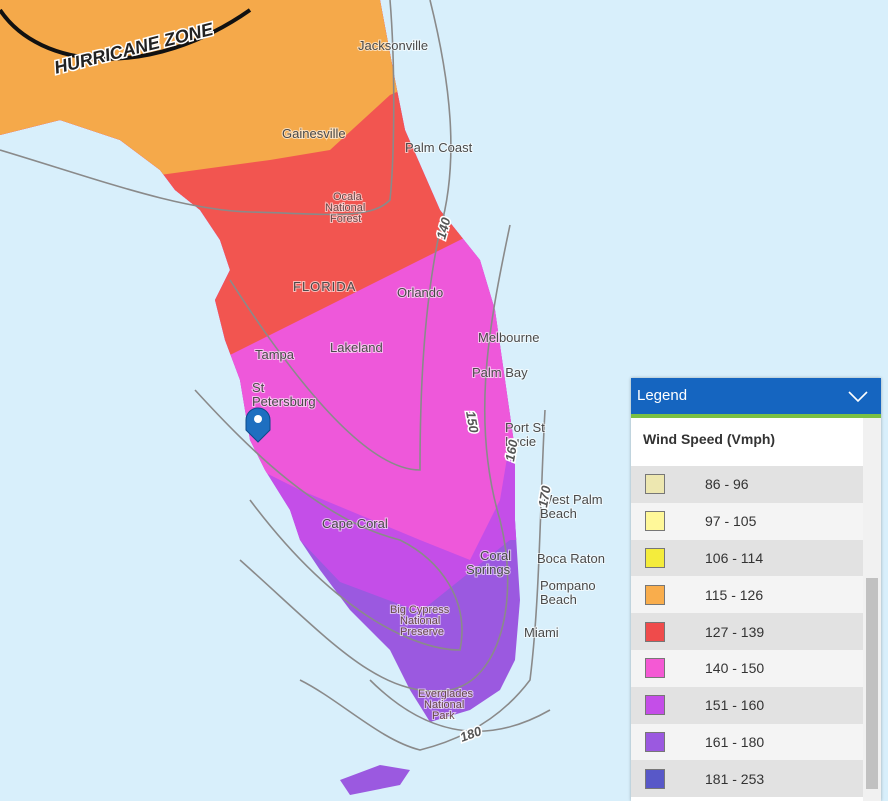  Describe the element at coordinates (324, 286) in the screenshot. I see `place-label: FLORIDA` at that location.